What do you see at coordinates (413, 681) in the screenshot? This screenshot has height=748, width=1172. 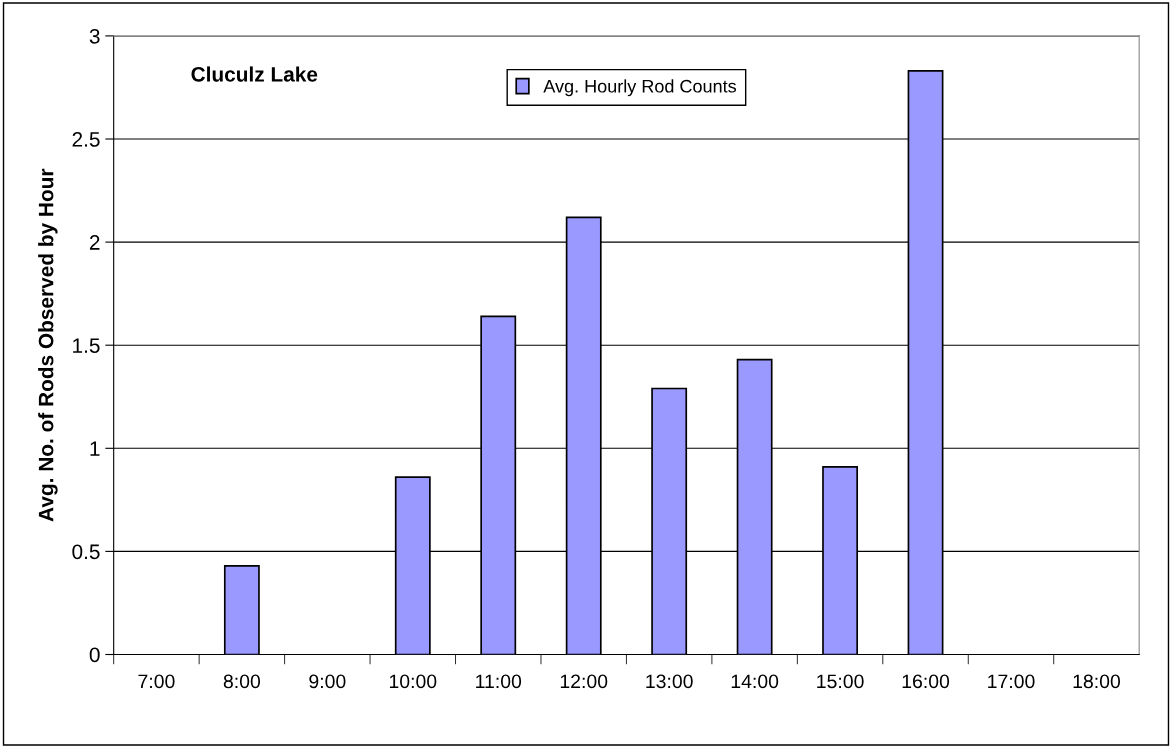 I see `x-tick-label: 10:00` at bounding box center [413, 681].